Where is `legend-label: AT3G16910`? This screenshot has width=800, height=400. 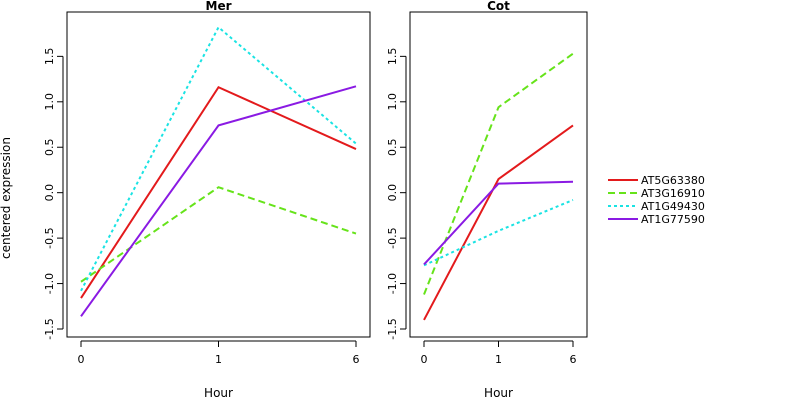 legend-label: AT3G16910 is located at coordinates (673, 193).